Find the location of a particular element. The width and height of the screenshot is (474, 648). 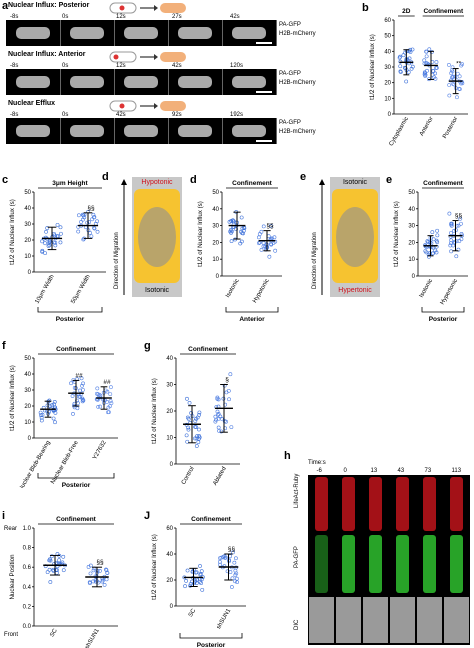

category-label: Isotonic is located at coordinates (427, 288).